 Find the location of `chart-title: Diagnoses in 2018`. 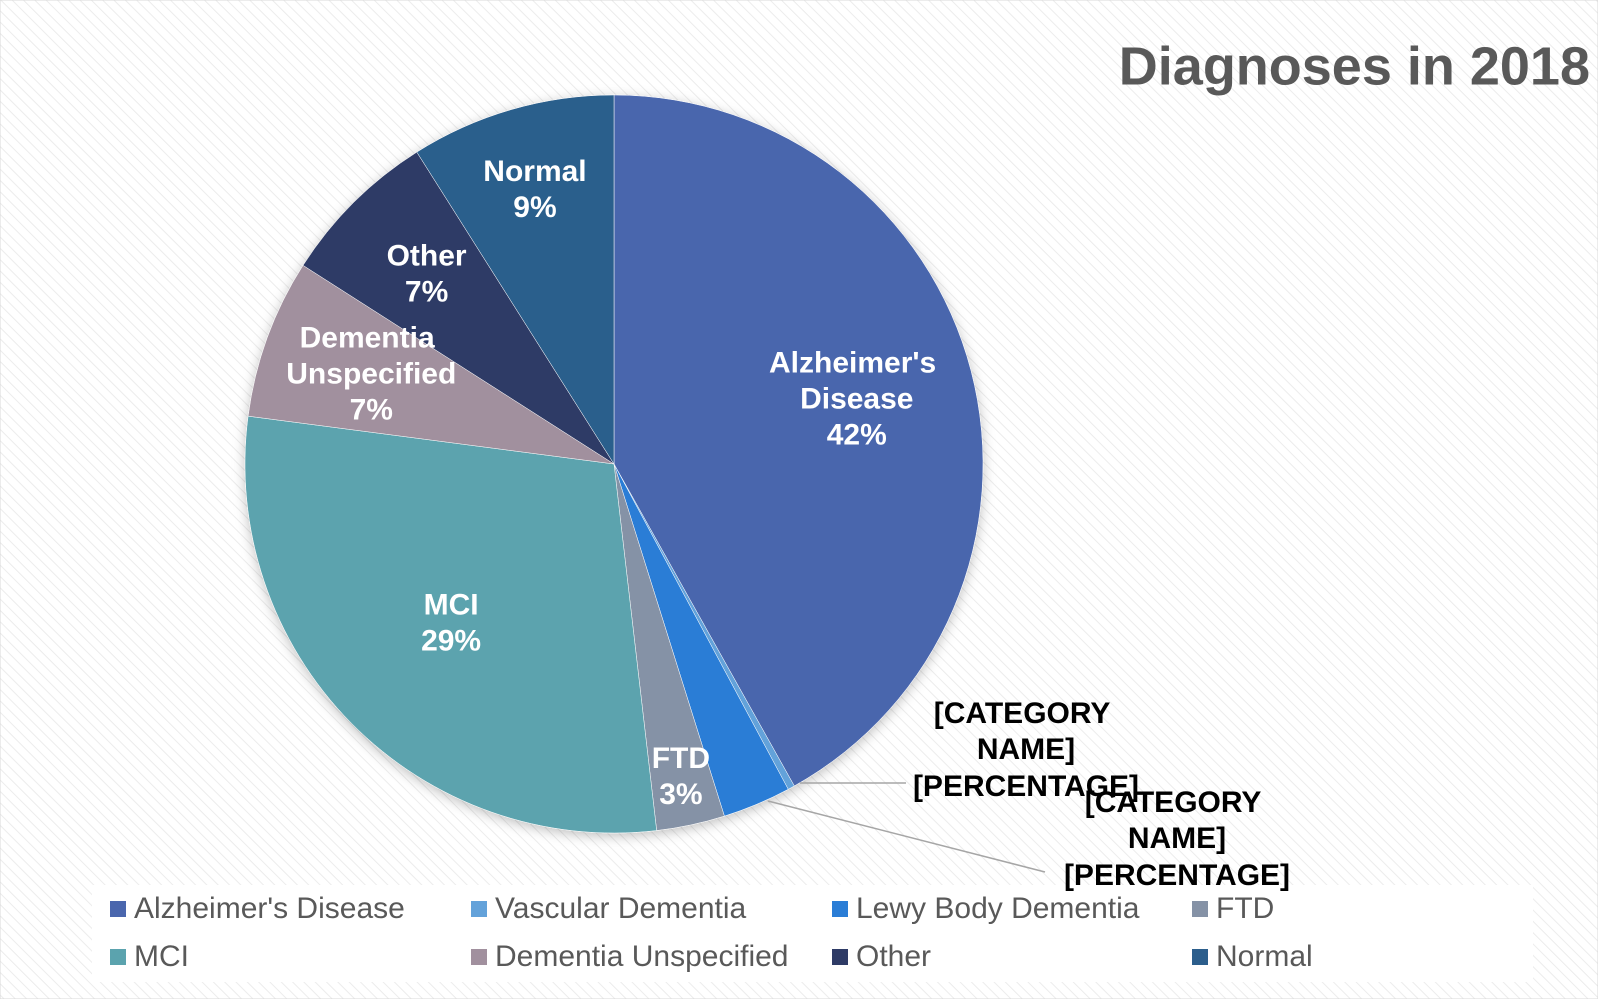

chart-title: Diagnoses in 2018 is located at coordinates (1354, 66).